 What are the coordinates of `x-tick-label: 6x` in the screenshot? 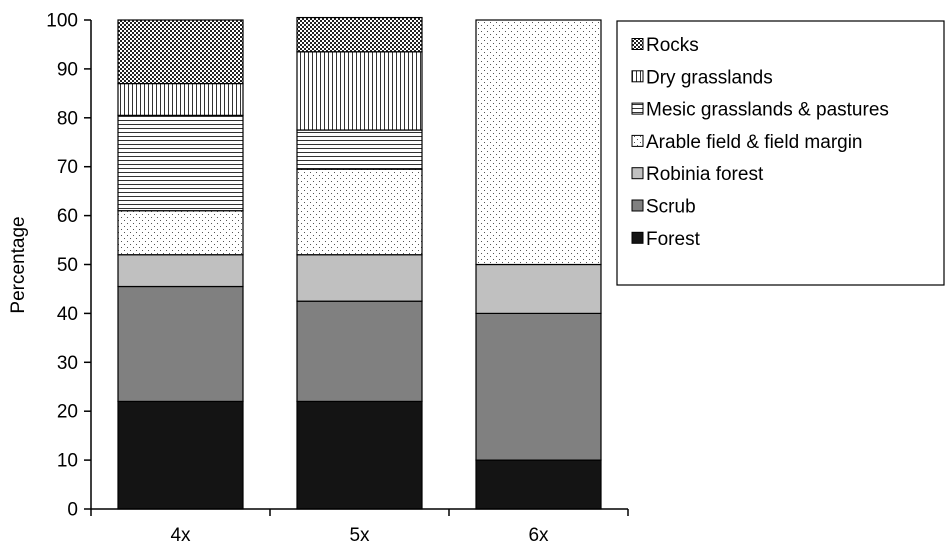 It's located at (538, 535).